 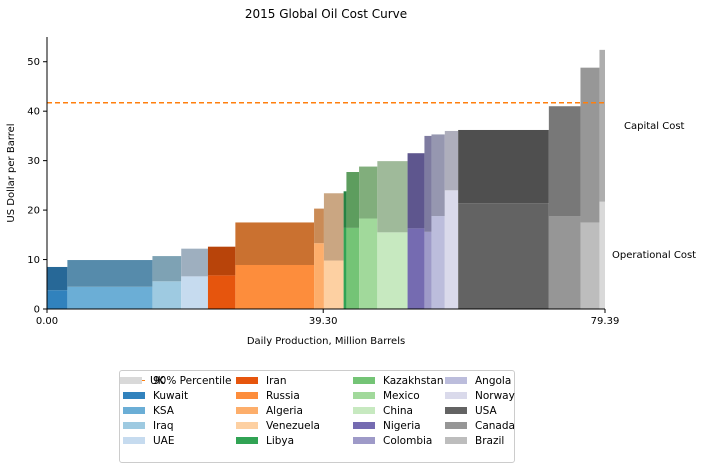 What do you see at coordinates (654, 255) in the screenshot?
I see `operational-cost-annotation: Operational Cost` at bounding box center [654, 255].